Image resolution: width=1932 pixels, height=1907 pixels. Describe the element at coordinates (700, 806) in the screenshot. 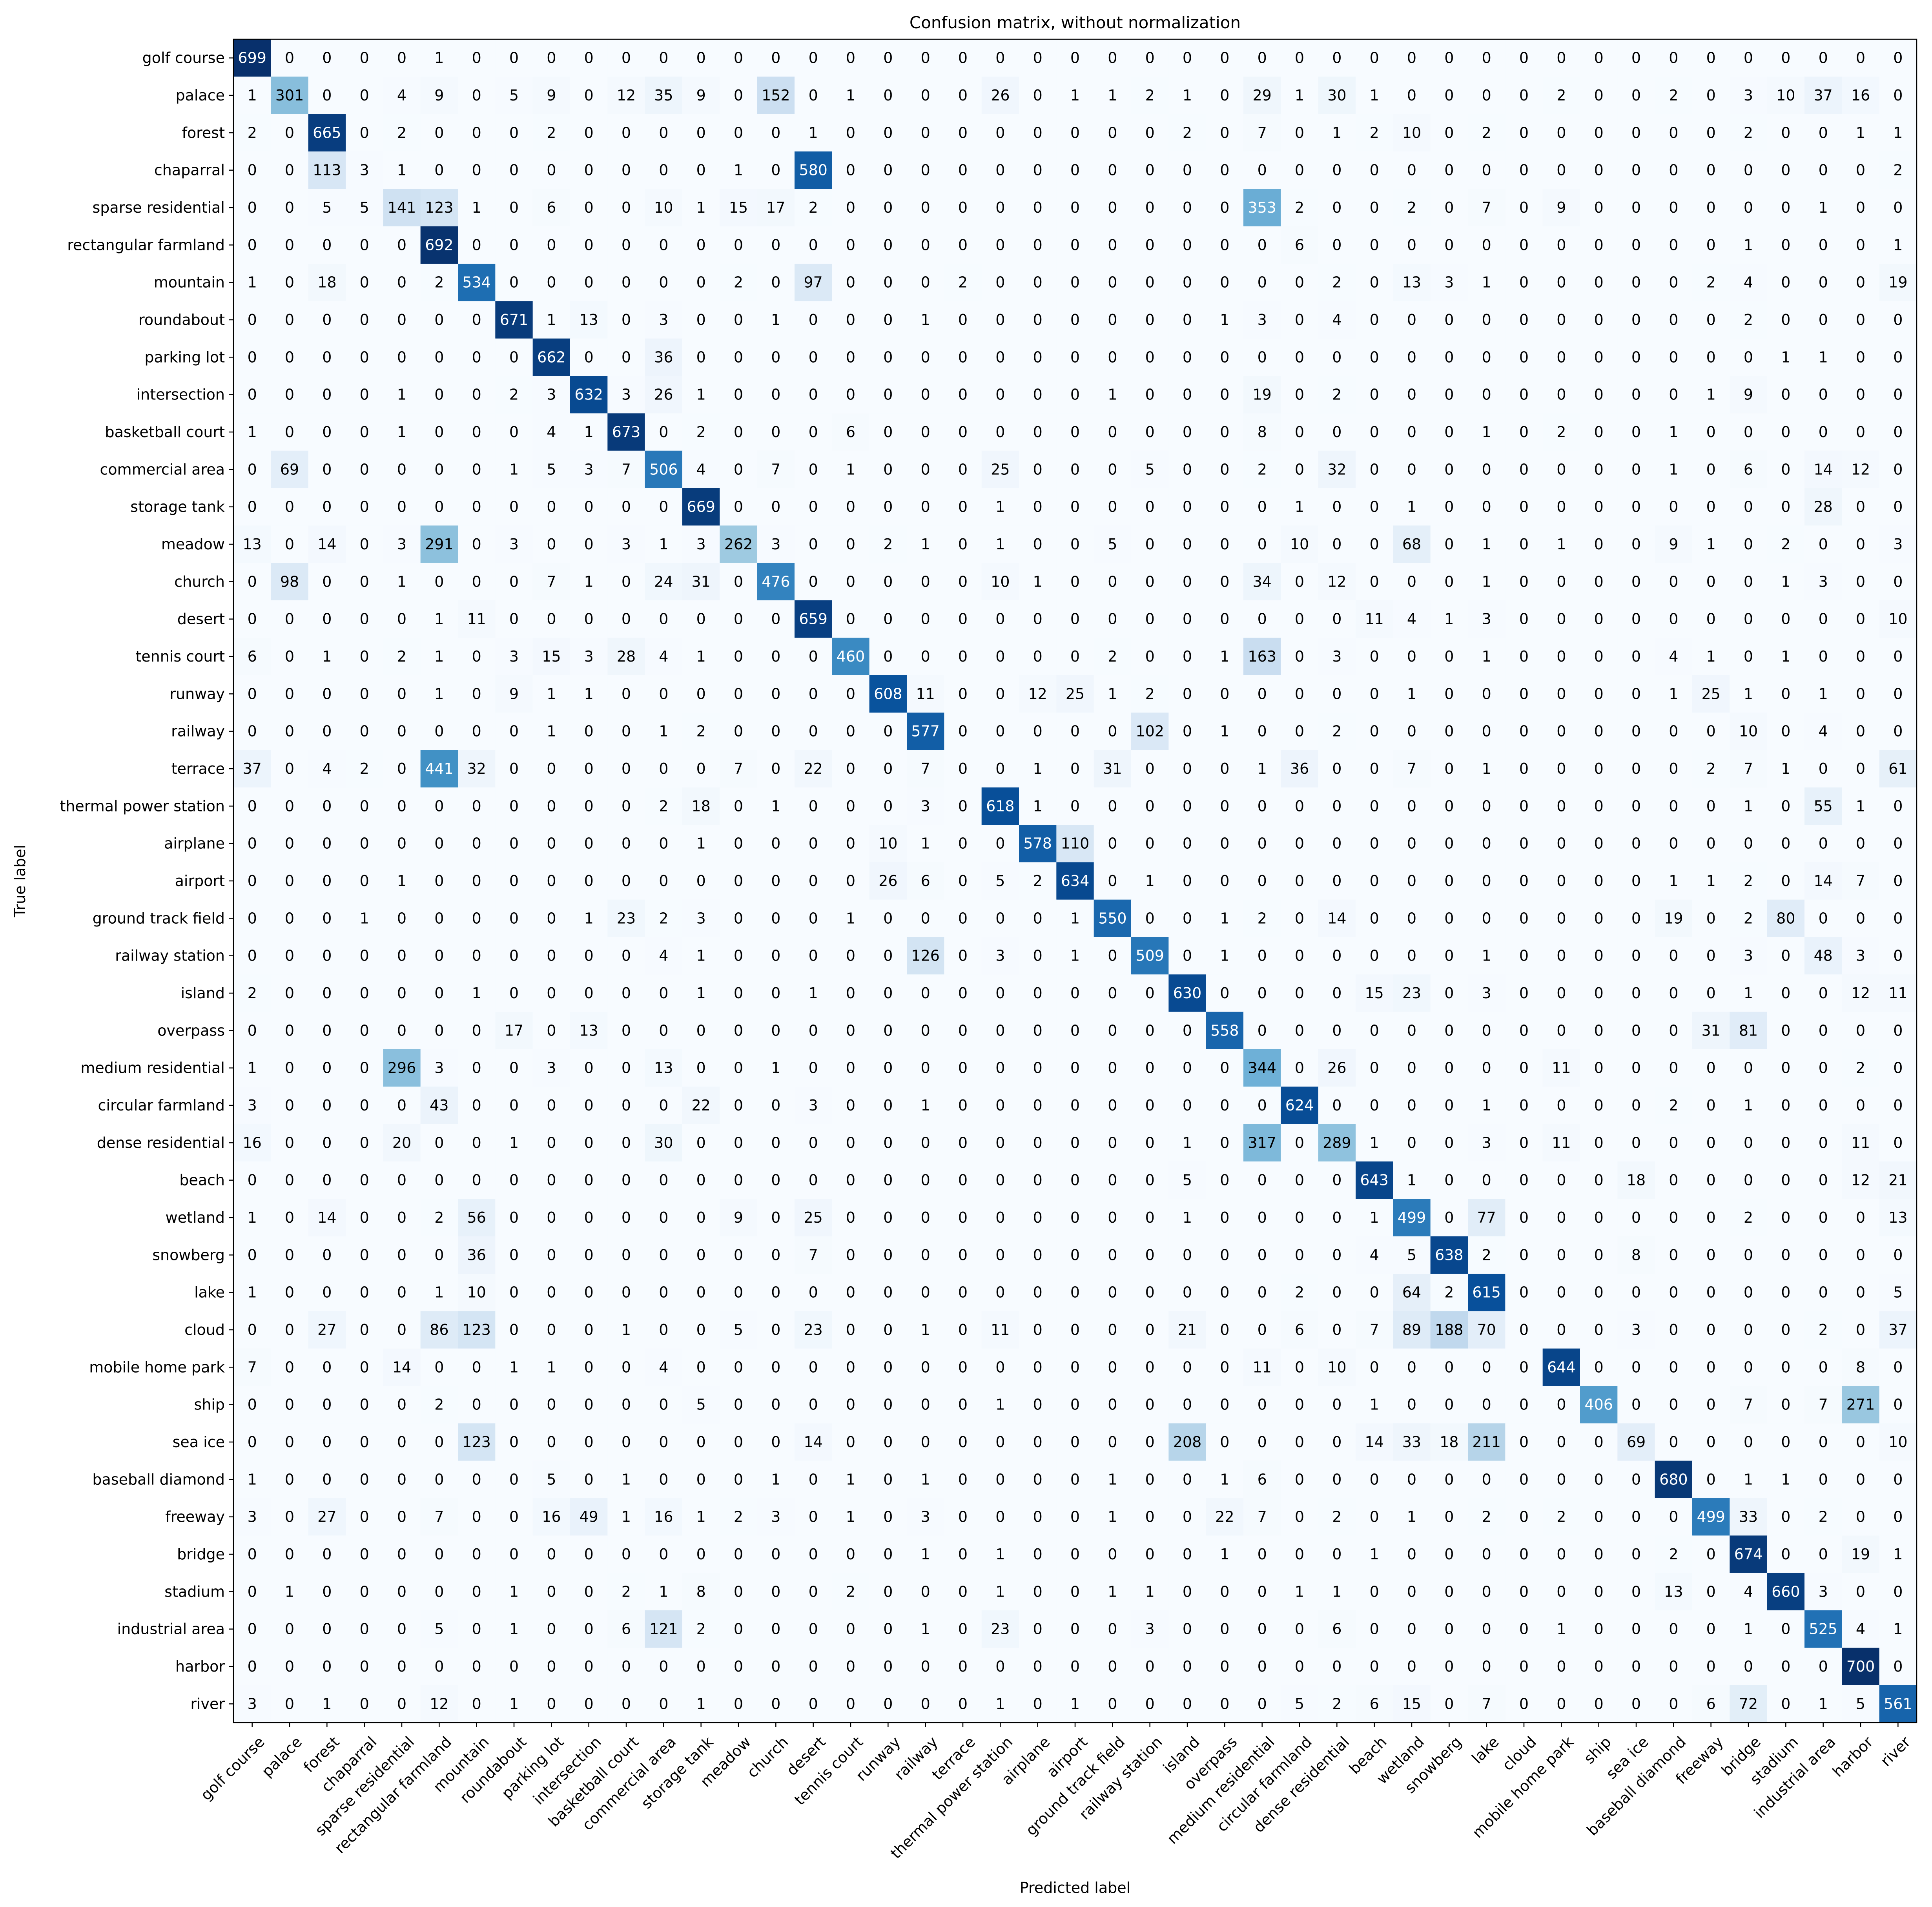

I see `cell-value-label: 18` at that location.